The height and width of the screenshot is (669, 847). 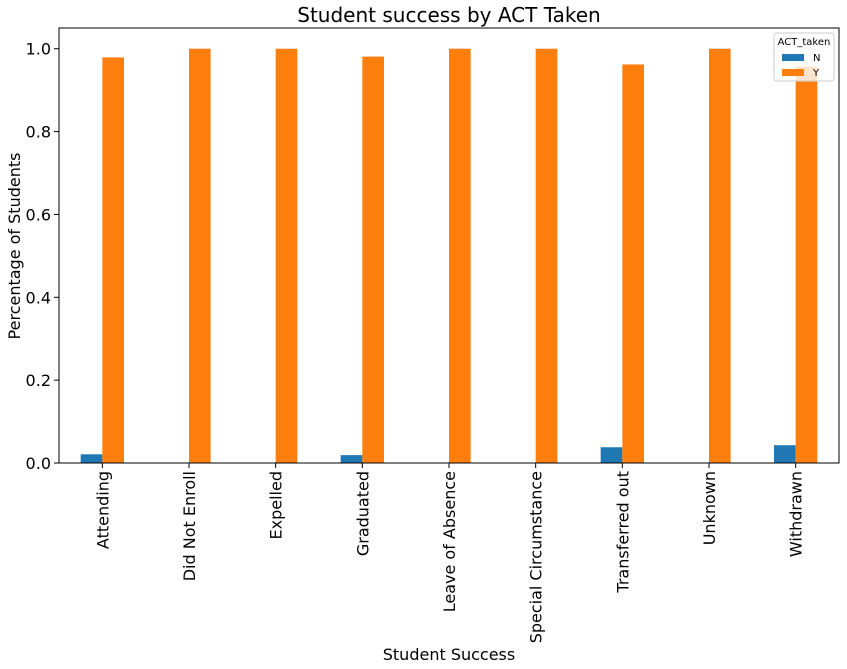 What do you see at coordinates (14, 246) in the screenshot?
I see `y-axis-label: Percentage of Students` at bounding box center [14, 246].